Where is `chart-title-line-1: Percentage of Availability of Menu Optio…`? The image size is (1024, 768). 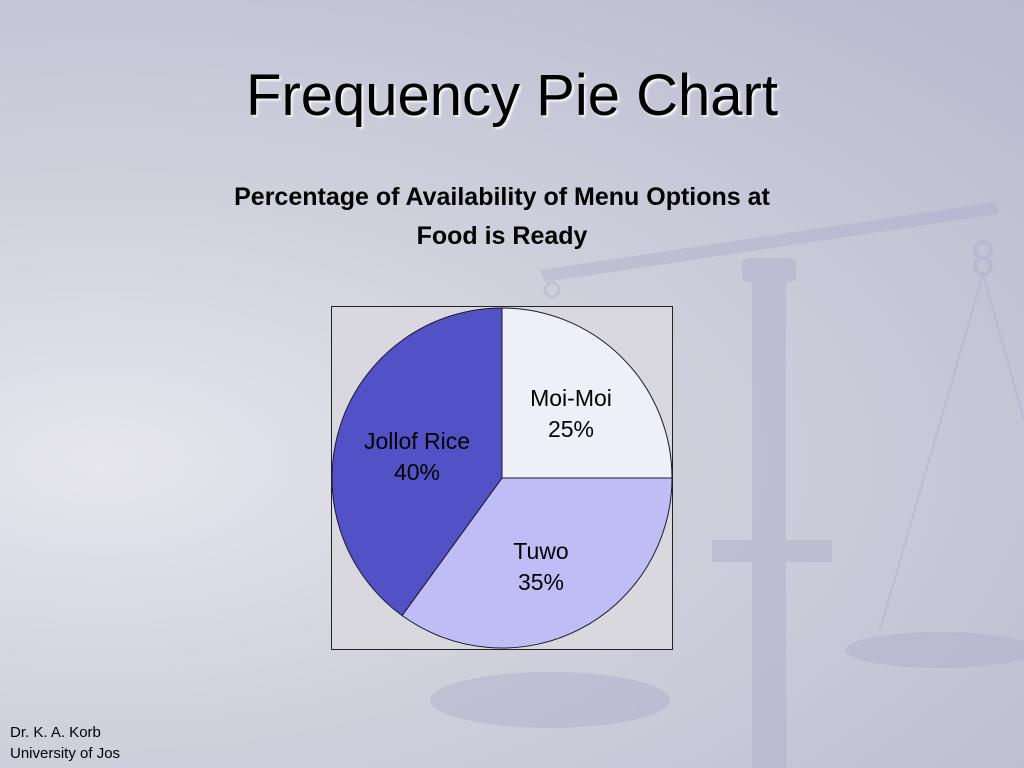 chart-title-line-1: Percentage of Availability of Menu Optio… is located at coordinates (502, 197).